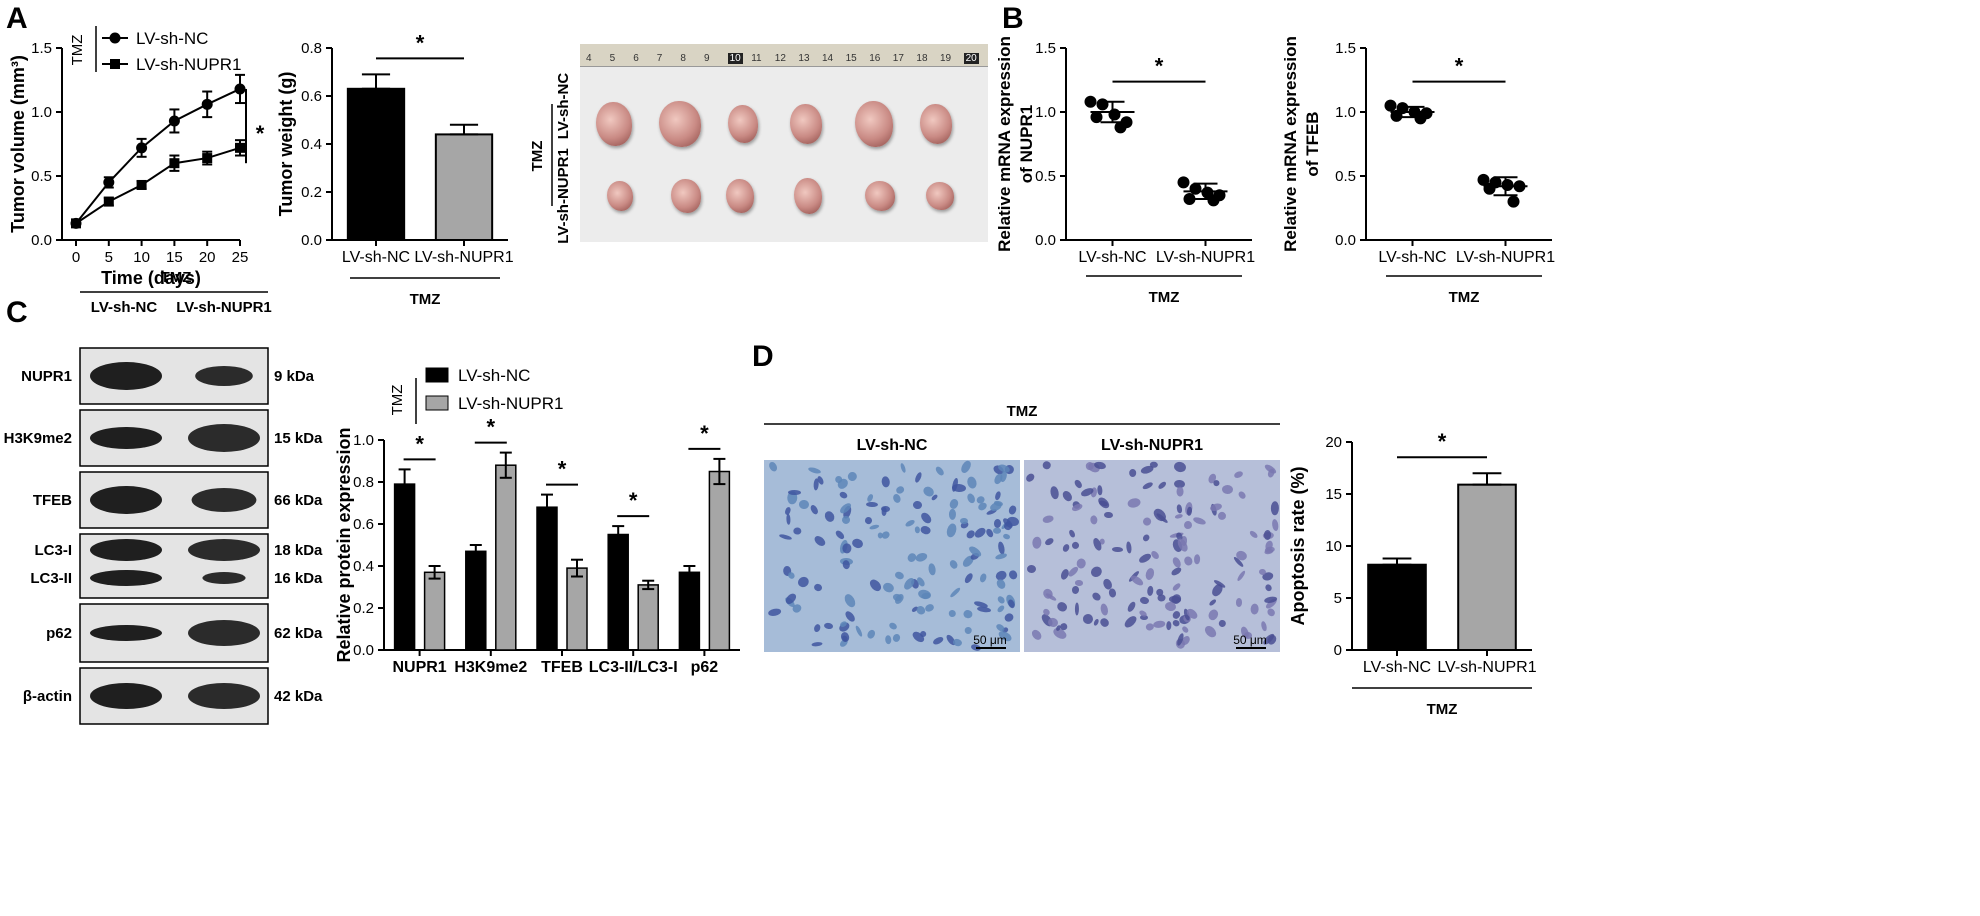 The height and width of the screenshot is (916, 1980). Describe the element at coordinates (172, 38) in the screenshot. I see `a1-legend-label: LV-sh-NC` at that location.